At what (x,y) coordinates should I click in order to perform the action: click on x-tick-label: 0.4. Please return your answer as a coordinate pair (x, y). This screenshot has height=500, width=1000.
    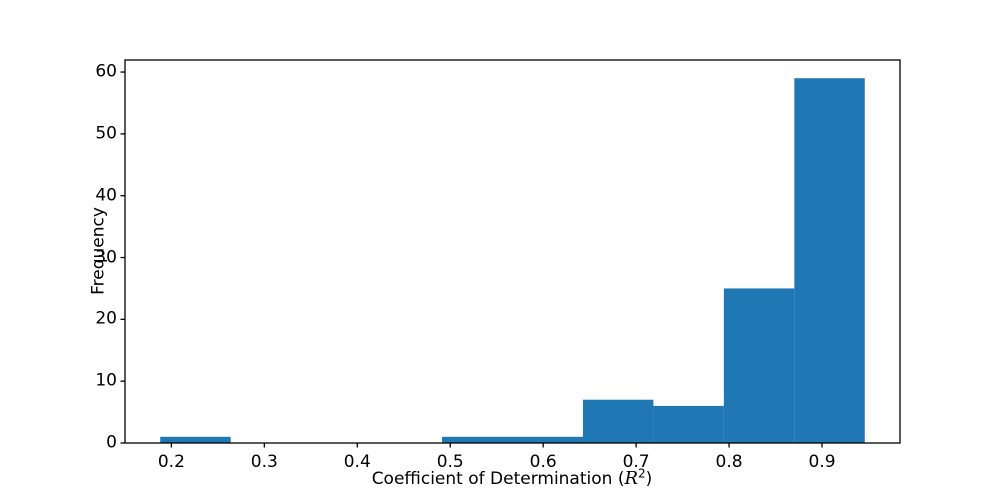
    Looking at the image, I should click on (357, 462).